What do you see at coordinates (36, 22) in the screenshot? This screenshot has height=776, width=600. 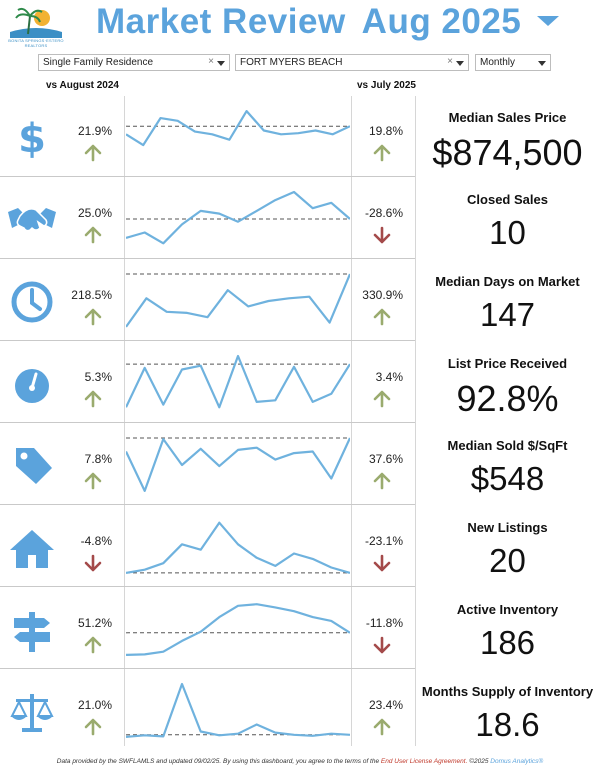 I see `palm-logo-icon` at bounding box center [36, 22].